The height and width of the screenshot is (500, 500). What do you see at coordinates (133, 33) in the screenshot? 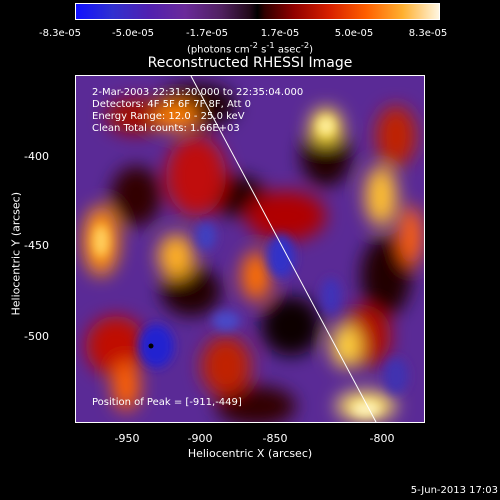
I see `colorbar-tick: -5.0e-05` at bounding box center [133, 33].